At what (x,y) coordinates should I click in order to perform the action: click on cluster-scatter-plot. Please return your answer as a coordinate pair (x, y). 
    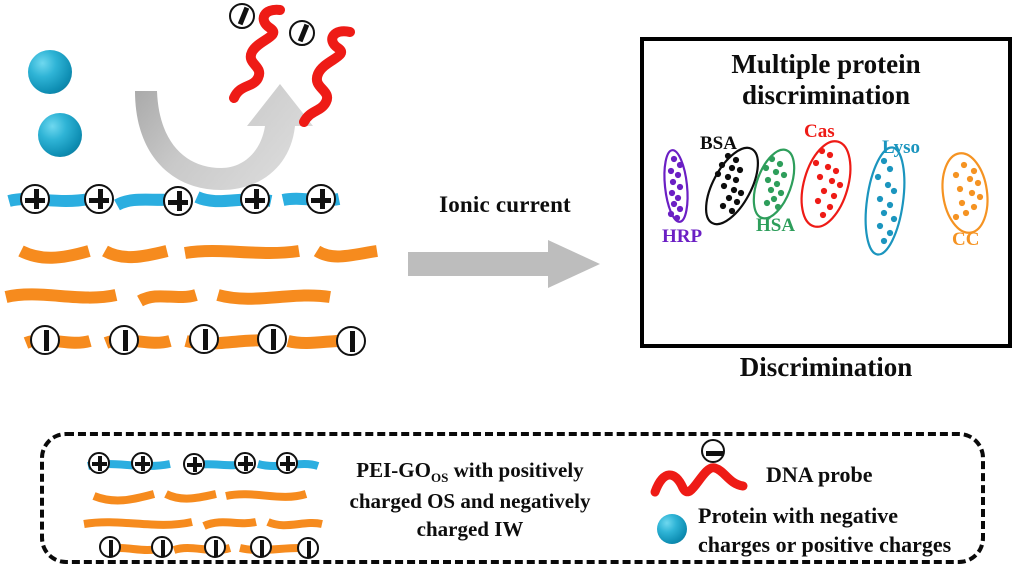
    Looking at the image, I should click on (826, 198).